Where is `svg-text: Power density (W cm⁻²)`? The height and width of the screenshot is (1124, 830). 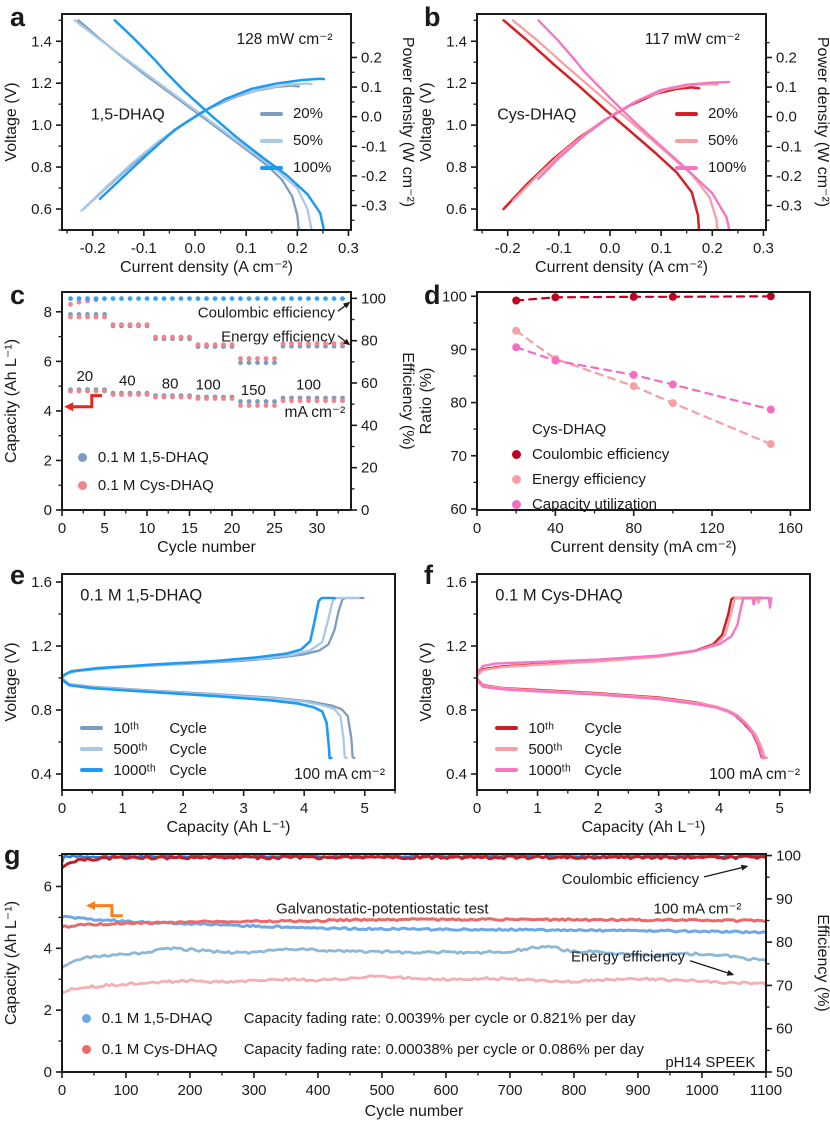 svg-text: Power density (W cm⁻²) is located at coordinates (407, 122).